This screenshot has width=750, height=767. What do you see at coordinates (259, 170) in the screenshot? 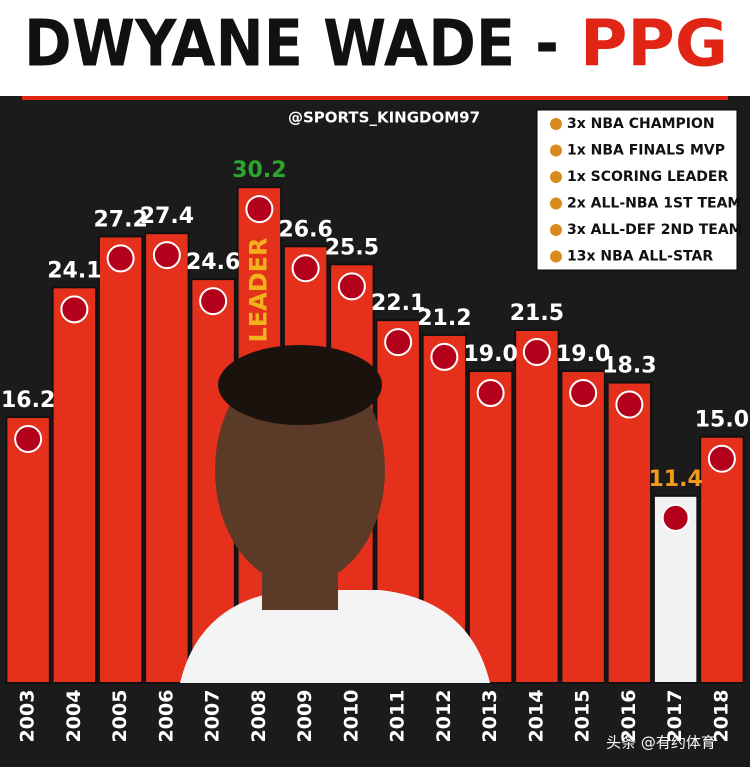
I see `value-label: 30.2` at bounding box center [259, 170].